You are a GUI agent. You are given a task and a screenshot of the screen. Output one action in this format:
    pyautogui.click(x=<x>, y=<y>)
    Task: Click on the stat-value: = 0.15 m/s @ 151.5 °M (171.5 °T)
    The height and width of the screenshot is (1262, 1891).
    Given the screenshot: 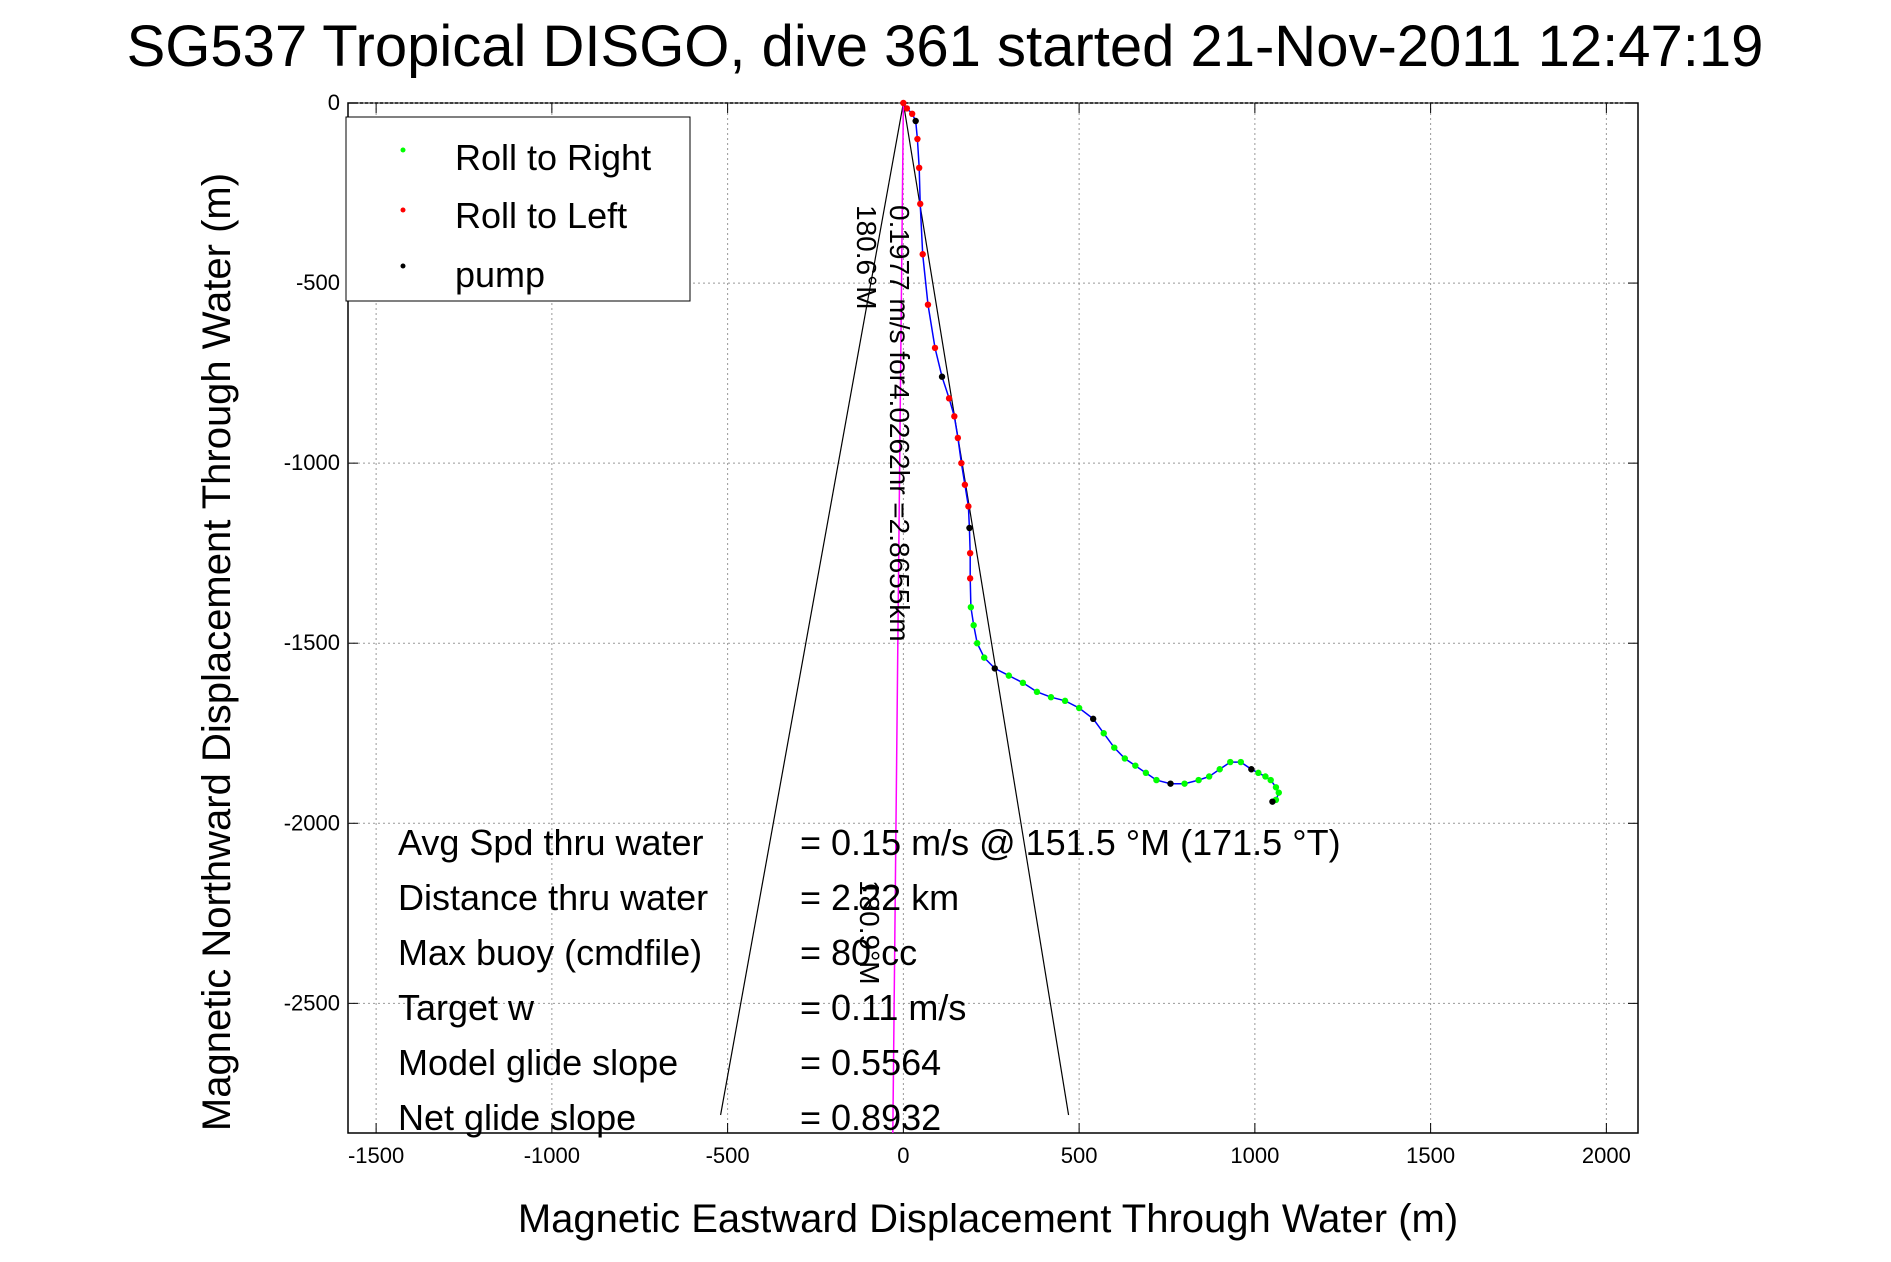 What is the action you would take?
    pyautogui.click(x=1070, y=842)
    